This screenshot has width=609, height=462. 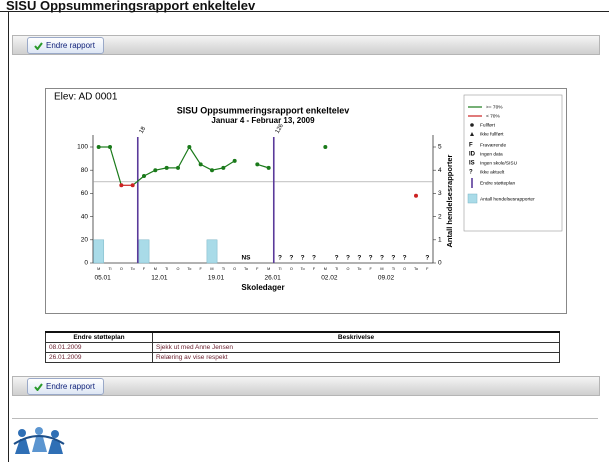 What do you see at coordinates (82, 147) in the screenshot?
I see `y-tick-label: 100` at bounding box center [82, 147].